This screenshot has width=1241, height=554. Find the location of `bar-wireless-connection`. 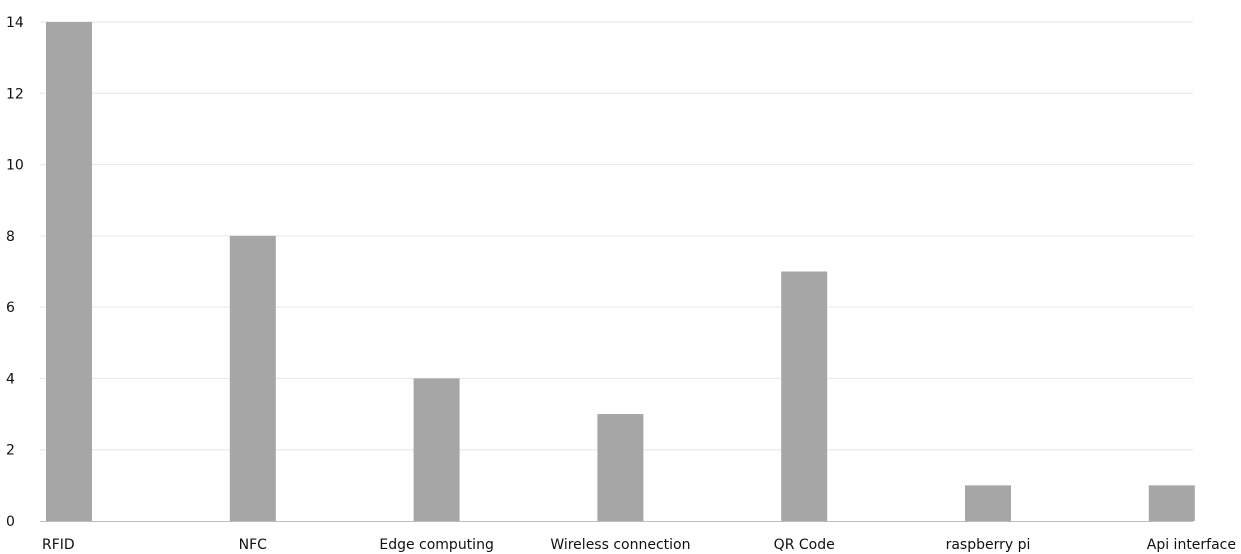

bar-wireless-connection is located at coordinates (620, 467).